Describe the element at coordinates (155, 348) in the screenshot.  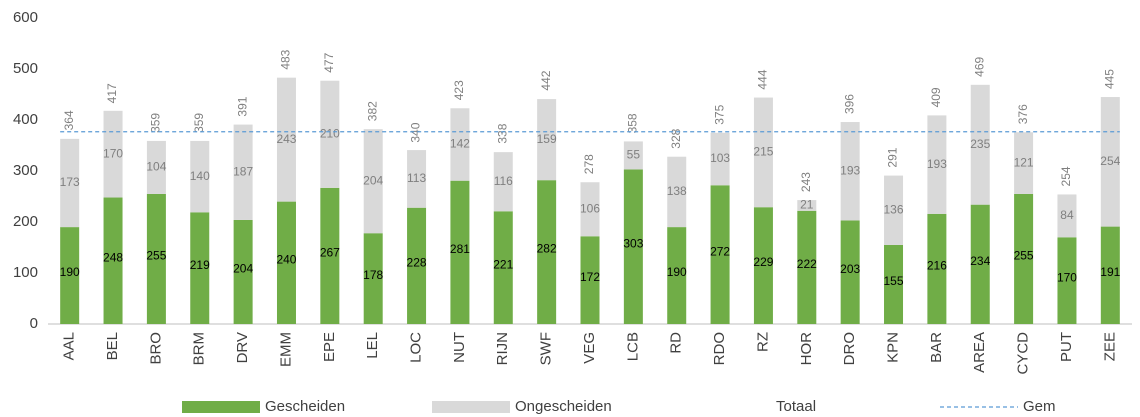
I see `x-tick-label: BRO` at that location.